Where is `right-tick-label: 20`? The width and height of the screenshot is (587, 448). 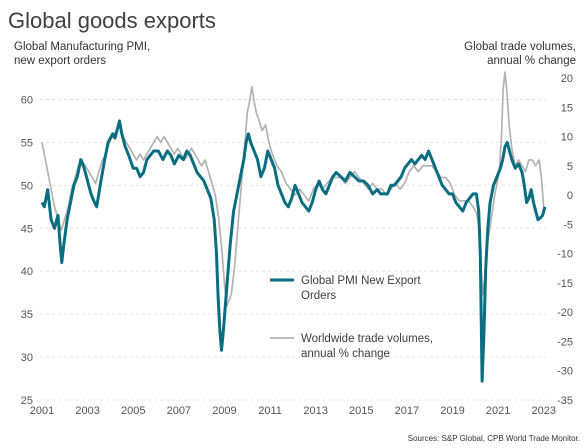 right-tick-label: 20 is located at coordinates (567, 79).